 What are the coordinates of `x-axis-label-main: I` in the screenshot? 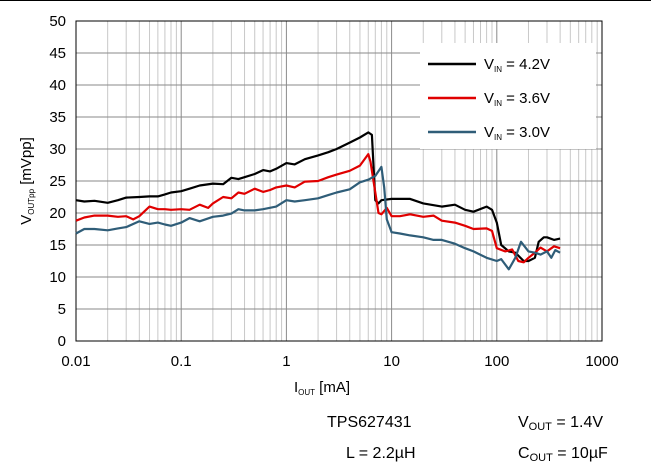 It's located at (296, 387).